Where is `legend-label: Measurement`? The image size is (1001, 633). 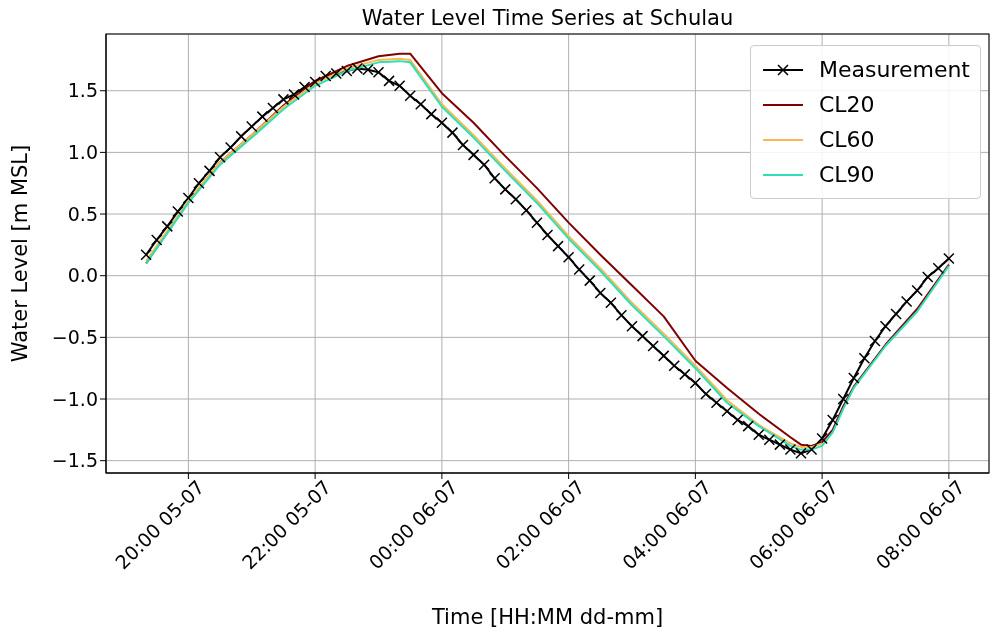 legend-label: Measurement is located at coordinates (894, 69).